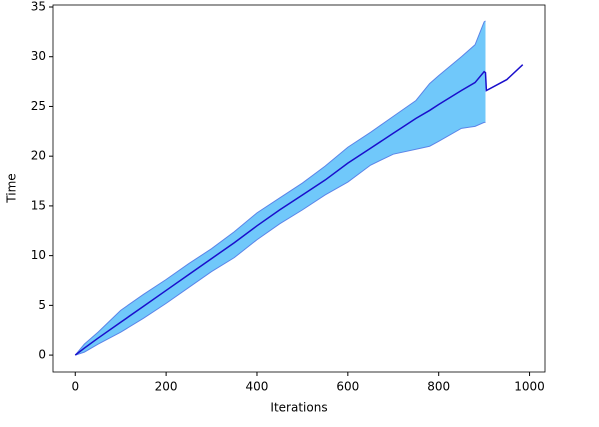 The height and width of the screenshot is (427, 599). I want to click on y-tick-label: 10, so click(38, 255).